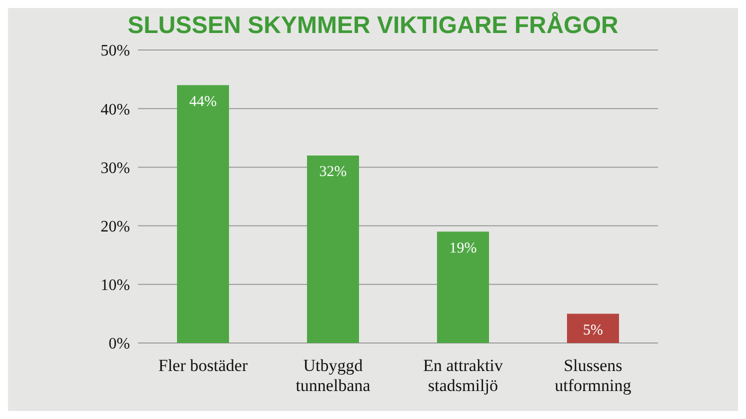 Image resolution: width=746 pixels, height=419 pixels. What do you see at coordinates (463, 375) in the screenshot?
I see `x-tick-label: En attraktiv stadsmiljö` at bounding box center [463, 375].